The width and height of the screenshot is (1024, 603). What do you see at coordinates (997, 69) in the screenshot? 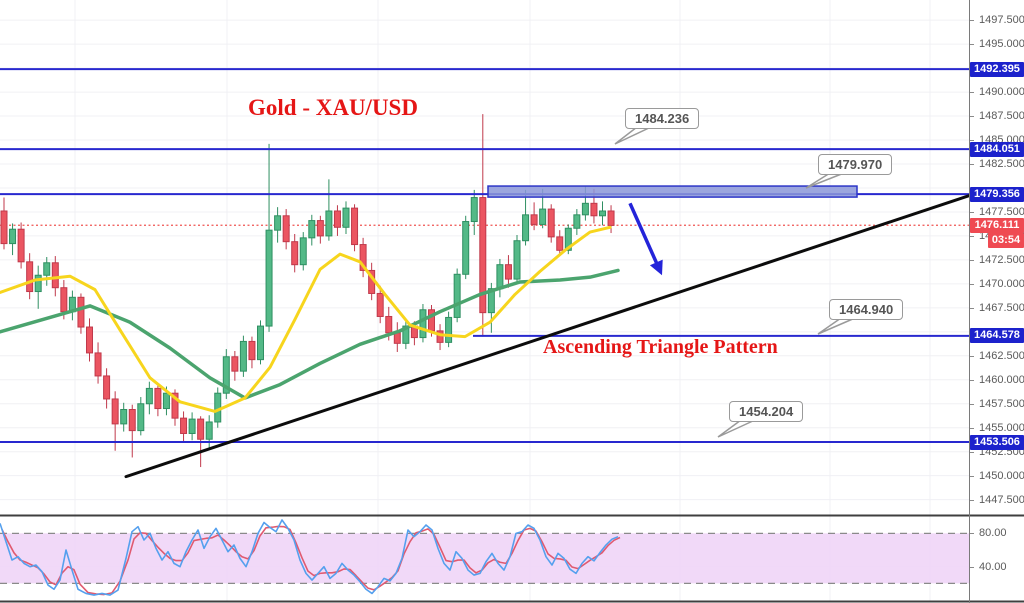
I see `price-badge: 1492.395` at bounding box center [997, 69].